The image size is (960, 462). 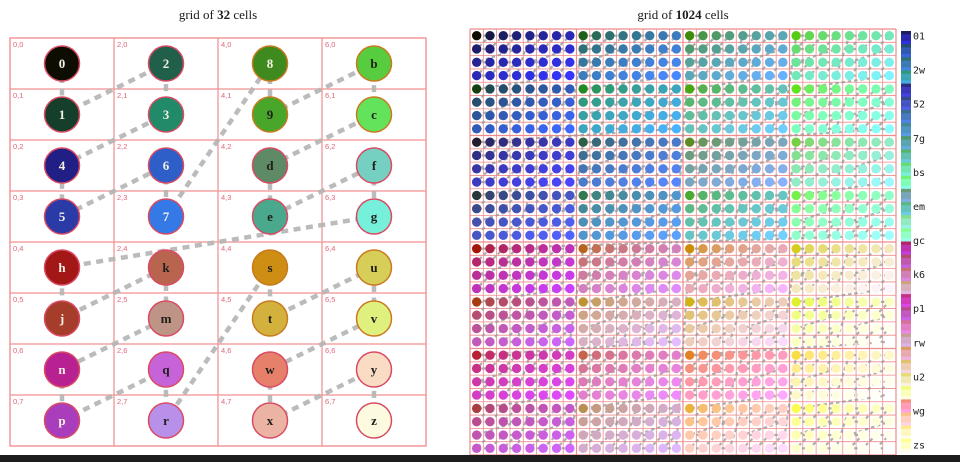 What do you see at coordinates (224, 14) in the screenshot?
I see `left-title-count: 32` at bounding box center [224, 14].